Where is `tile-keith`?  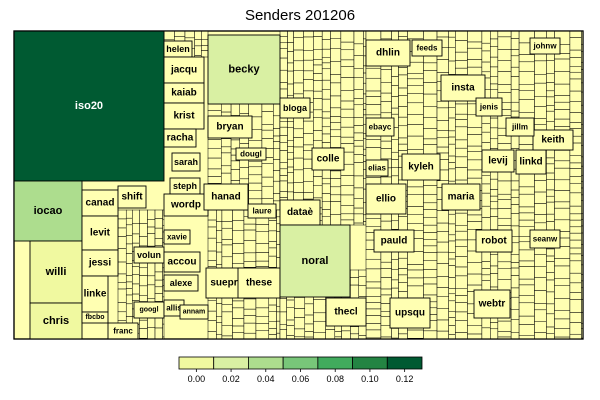
tile-keith is located at coordinates (553, 140).